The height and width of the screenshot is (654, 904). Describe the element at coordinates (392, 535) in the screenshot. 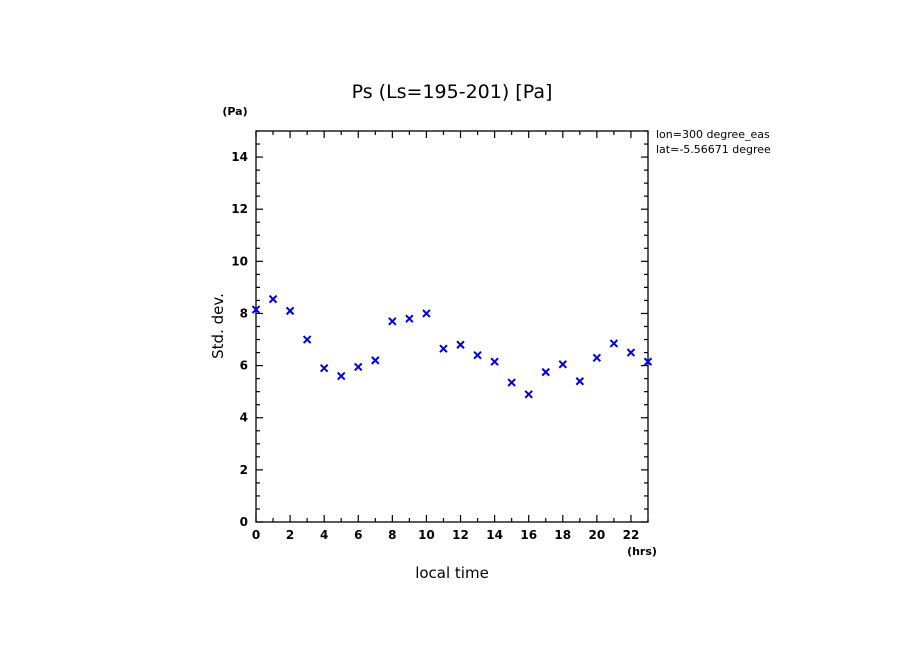

I see `x-tick-label: 8` at that location.